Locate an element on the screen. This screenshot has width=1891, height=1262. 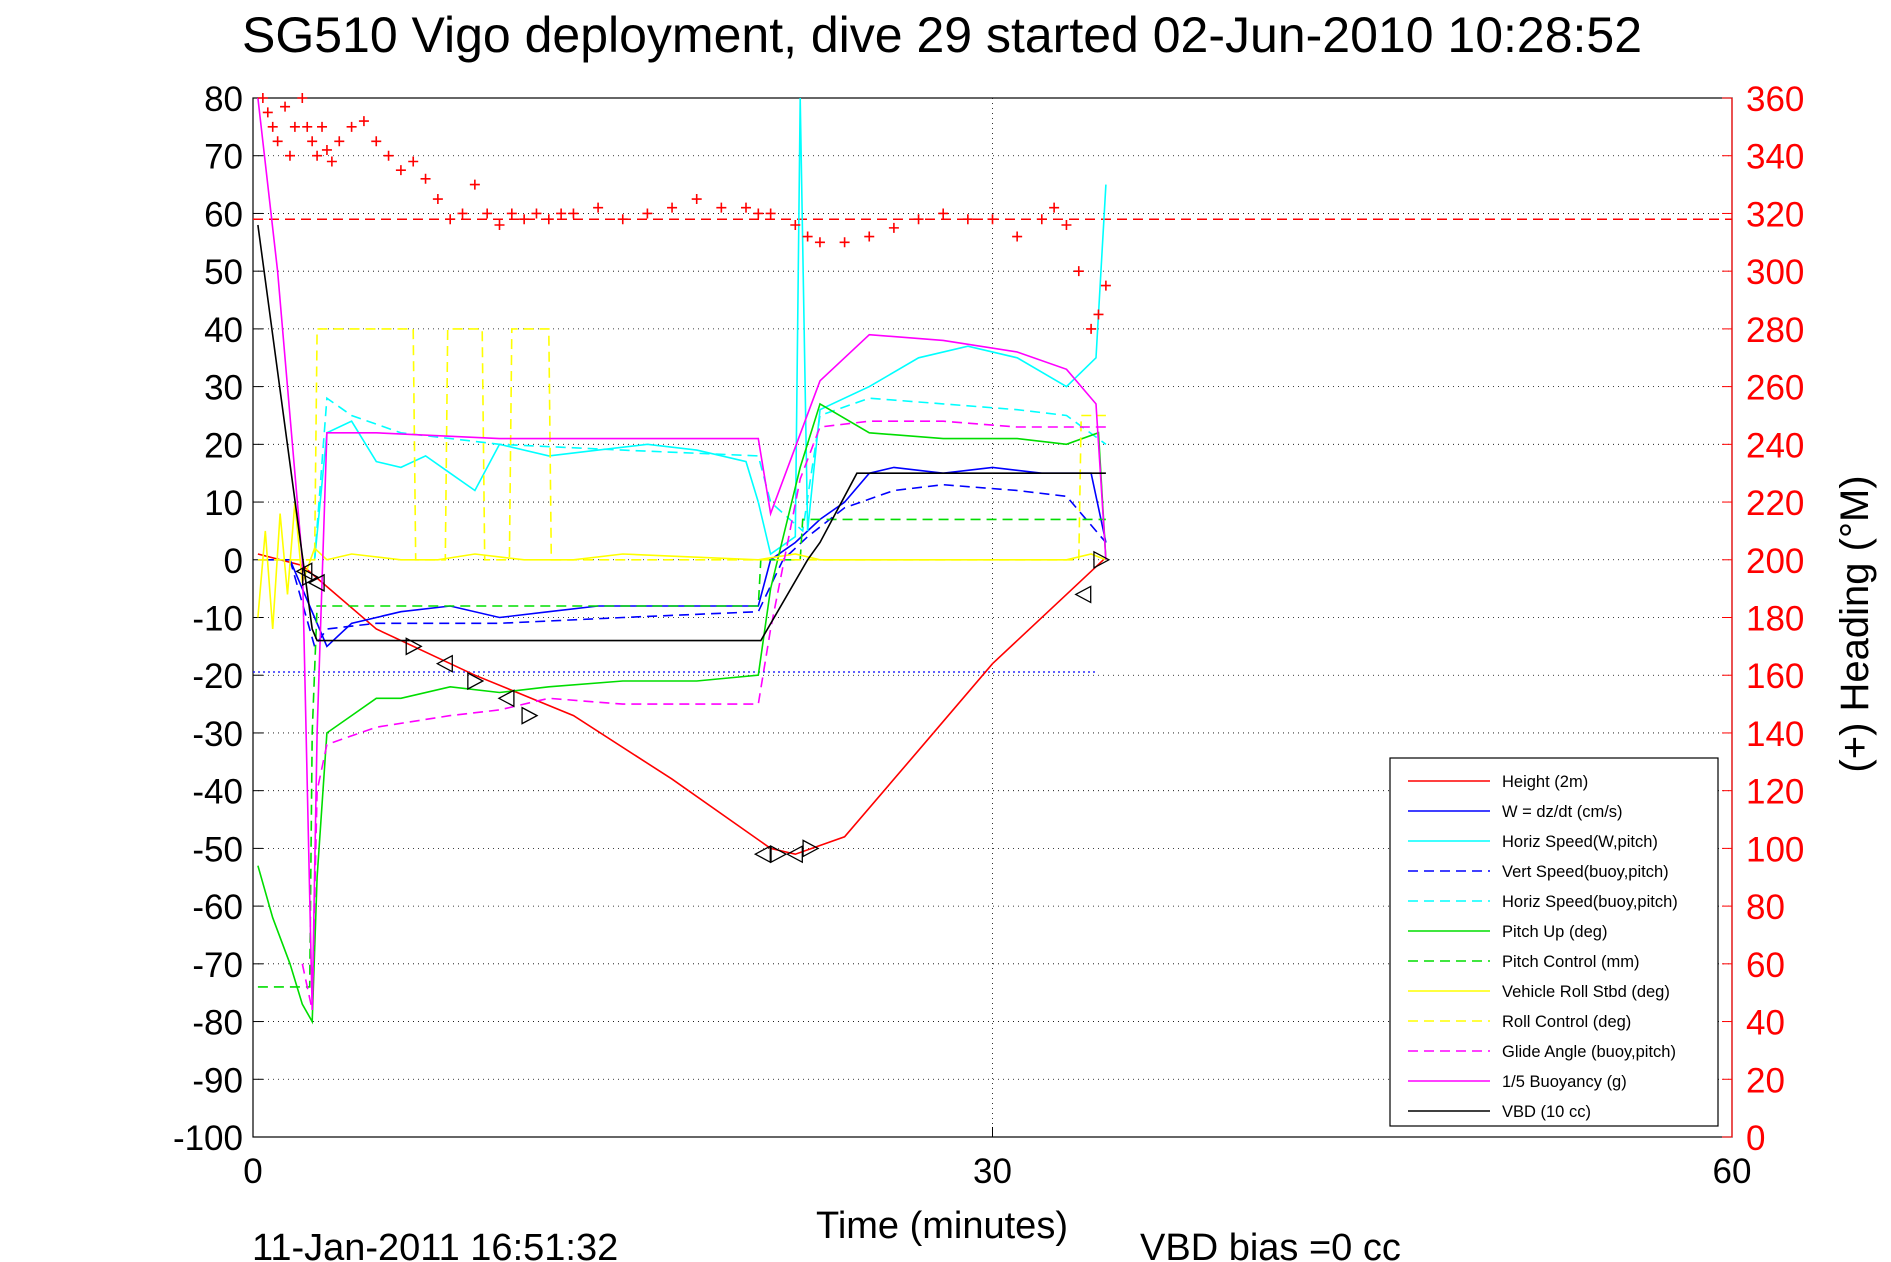
y2-tick-label: 320 is located at coordinates (1775, 214).